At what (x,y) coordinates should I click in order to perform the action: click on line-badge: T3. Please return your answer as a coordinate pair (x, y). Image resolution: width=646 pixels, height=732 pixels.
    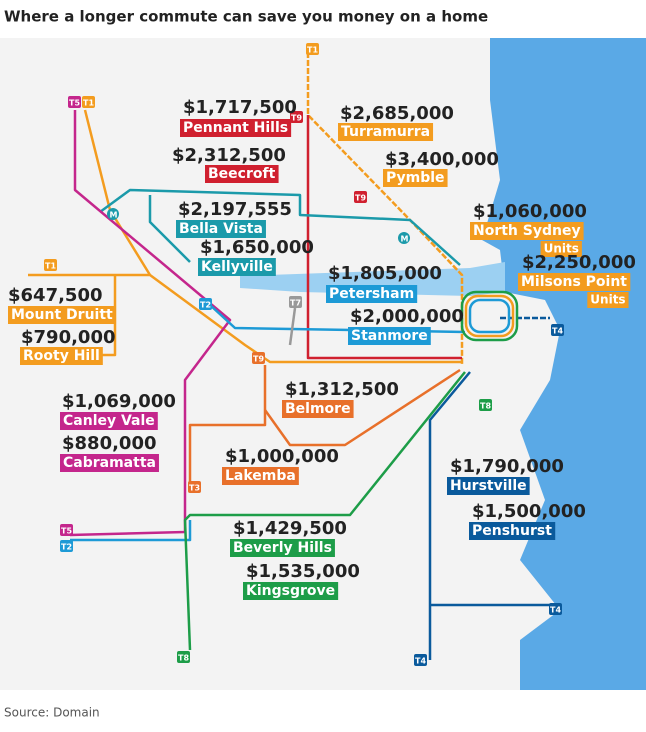
    Looking at the image, I should click on (194, 488).